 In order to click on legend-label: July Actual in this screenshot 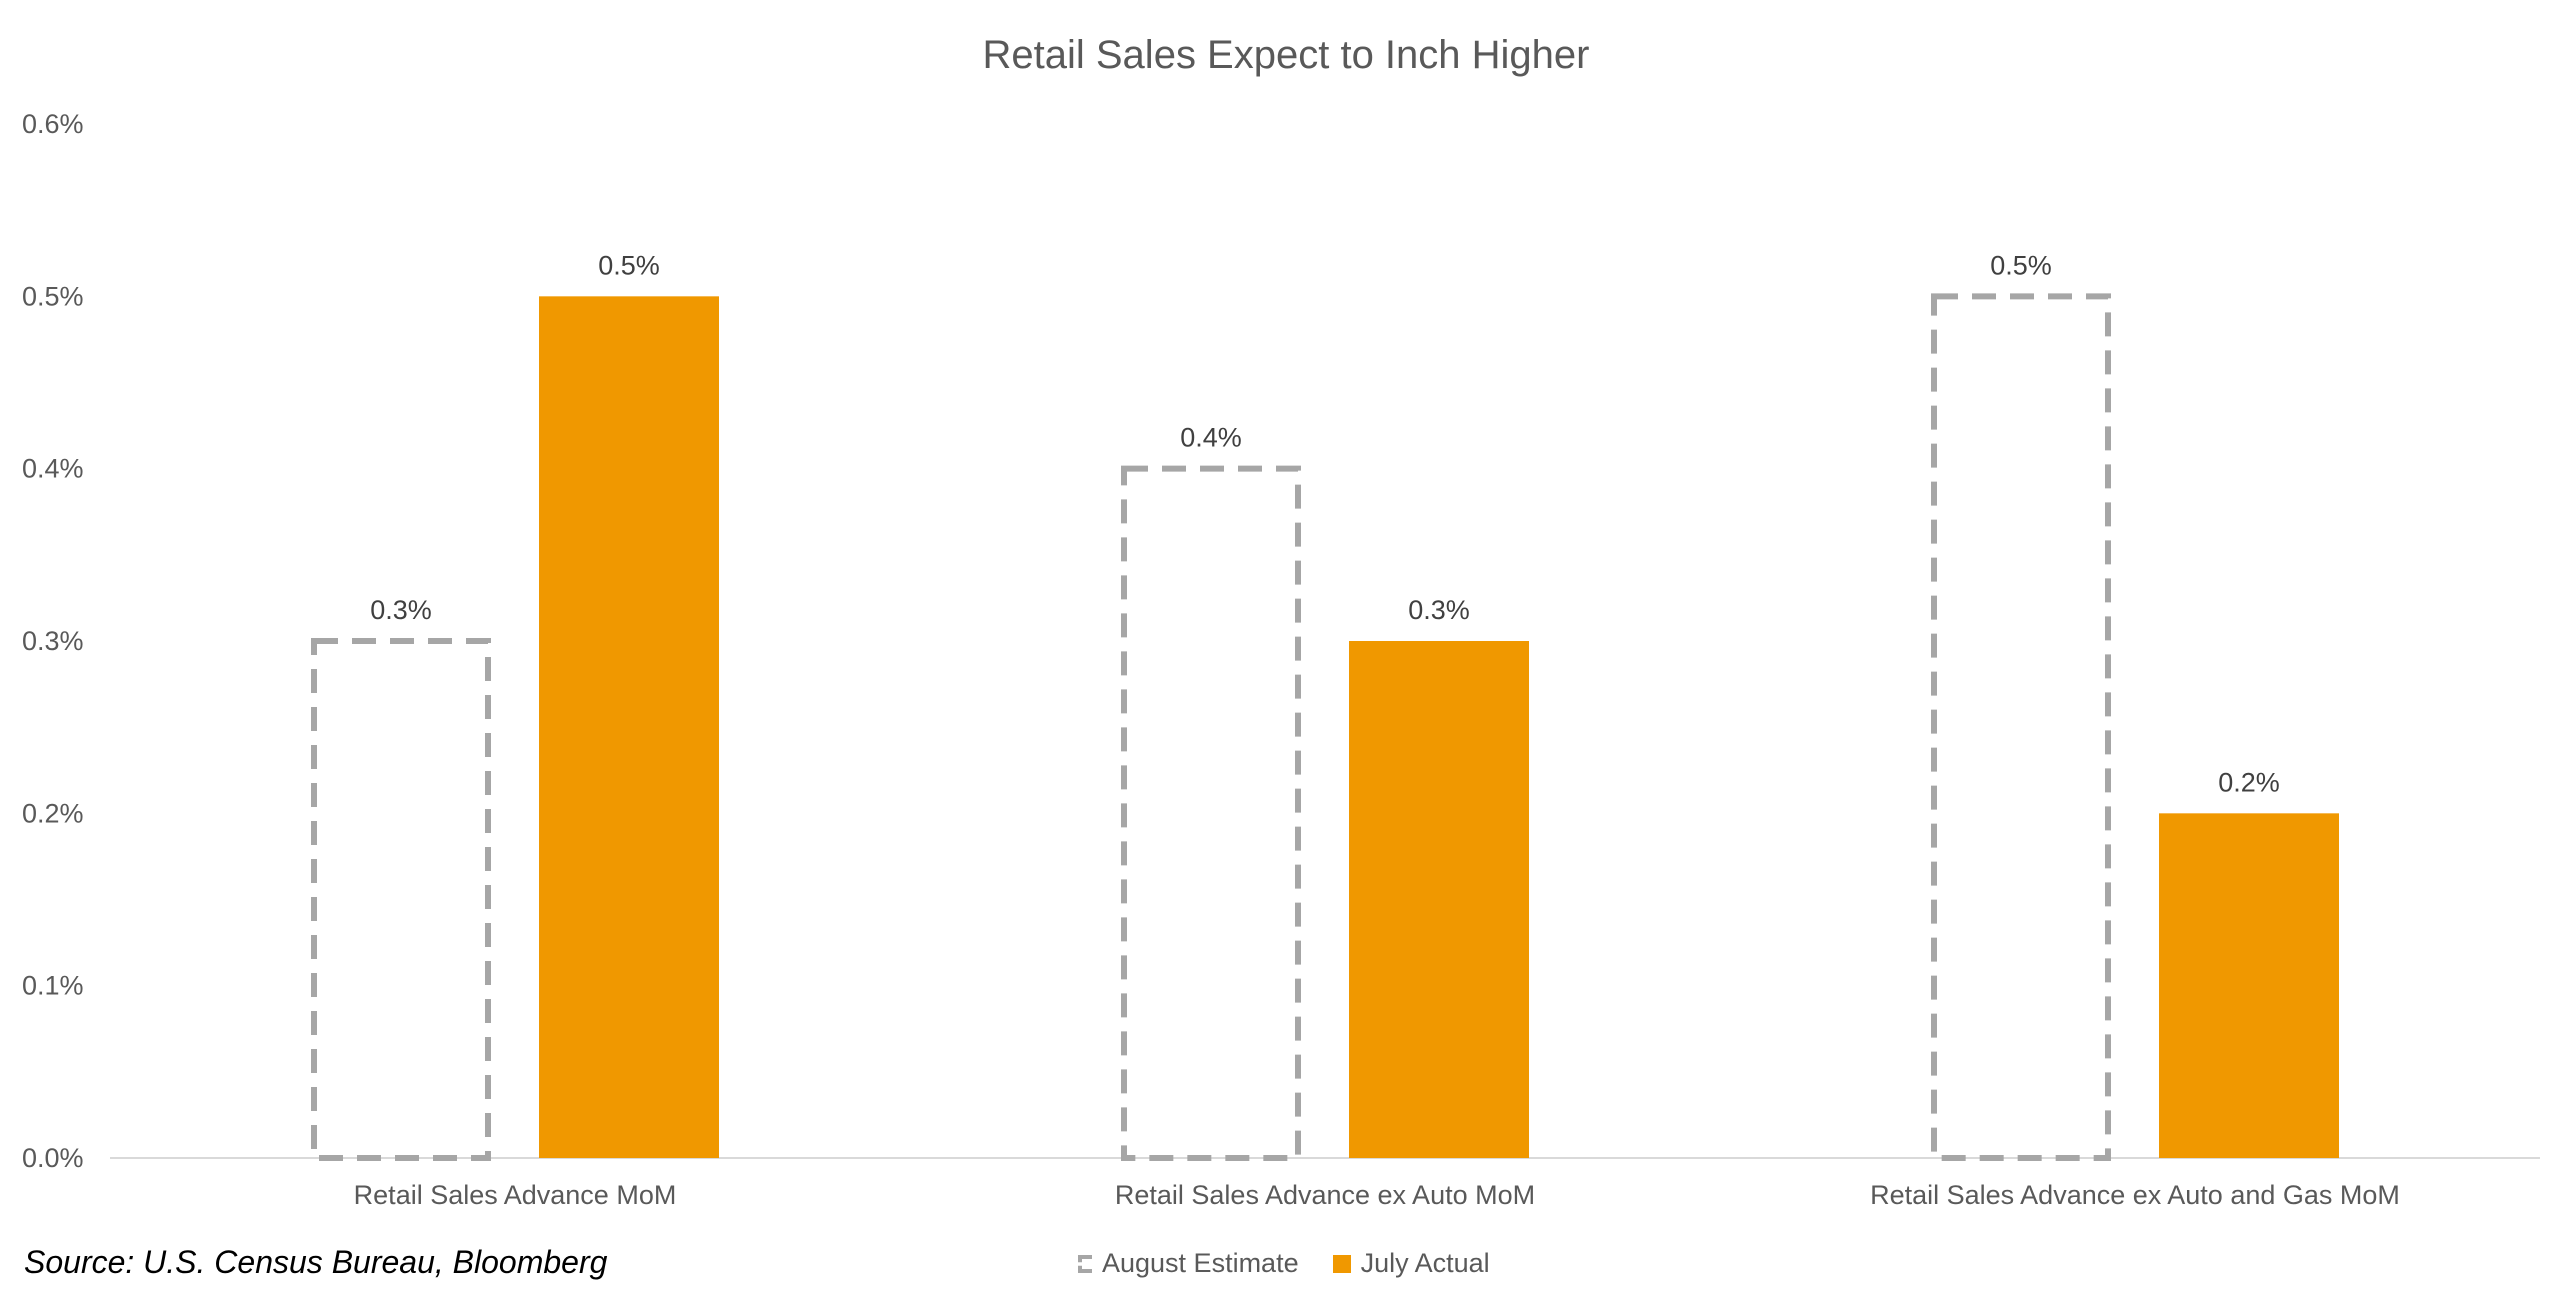, I will do `click(1425, 1263)`.